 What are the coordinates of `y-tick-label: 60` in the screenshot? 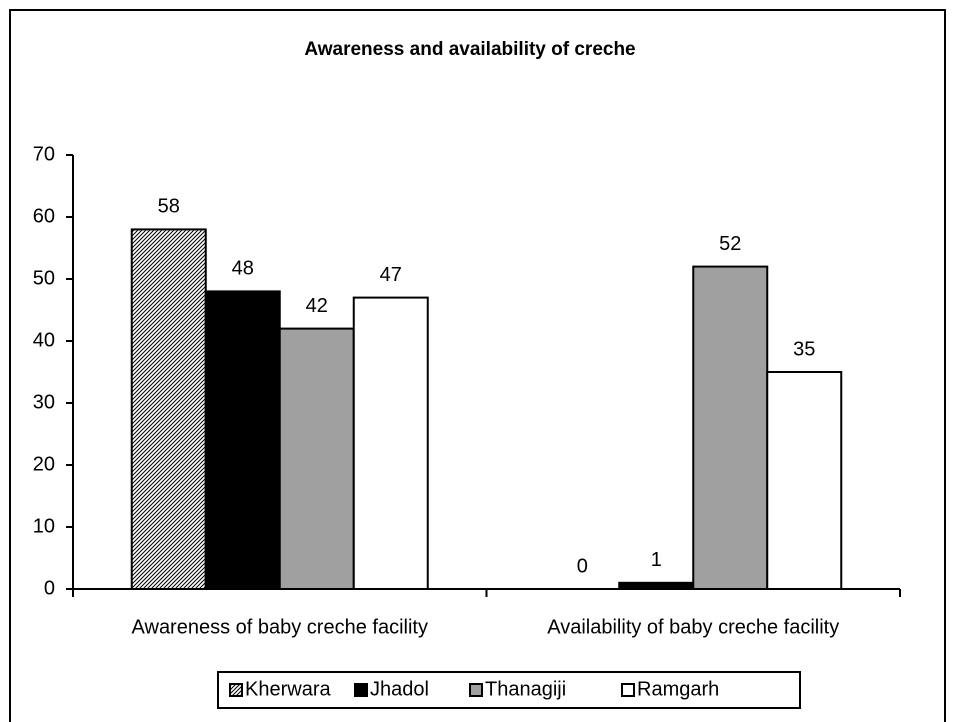 It's located at (44, 216).